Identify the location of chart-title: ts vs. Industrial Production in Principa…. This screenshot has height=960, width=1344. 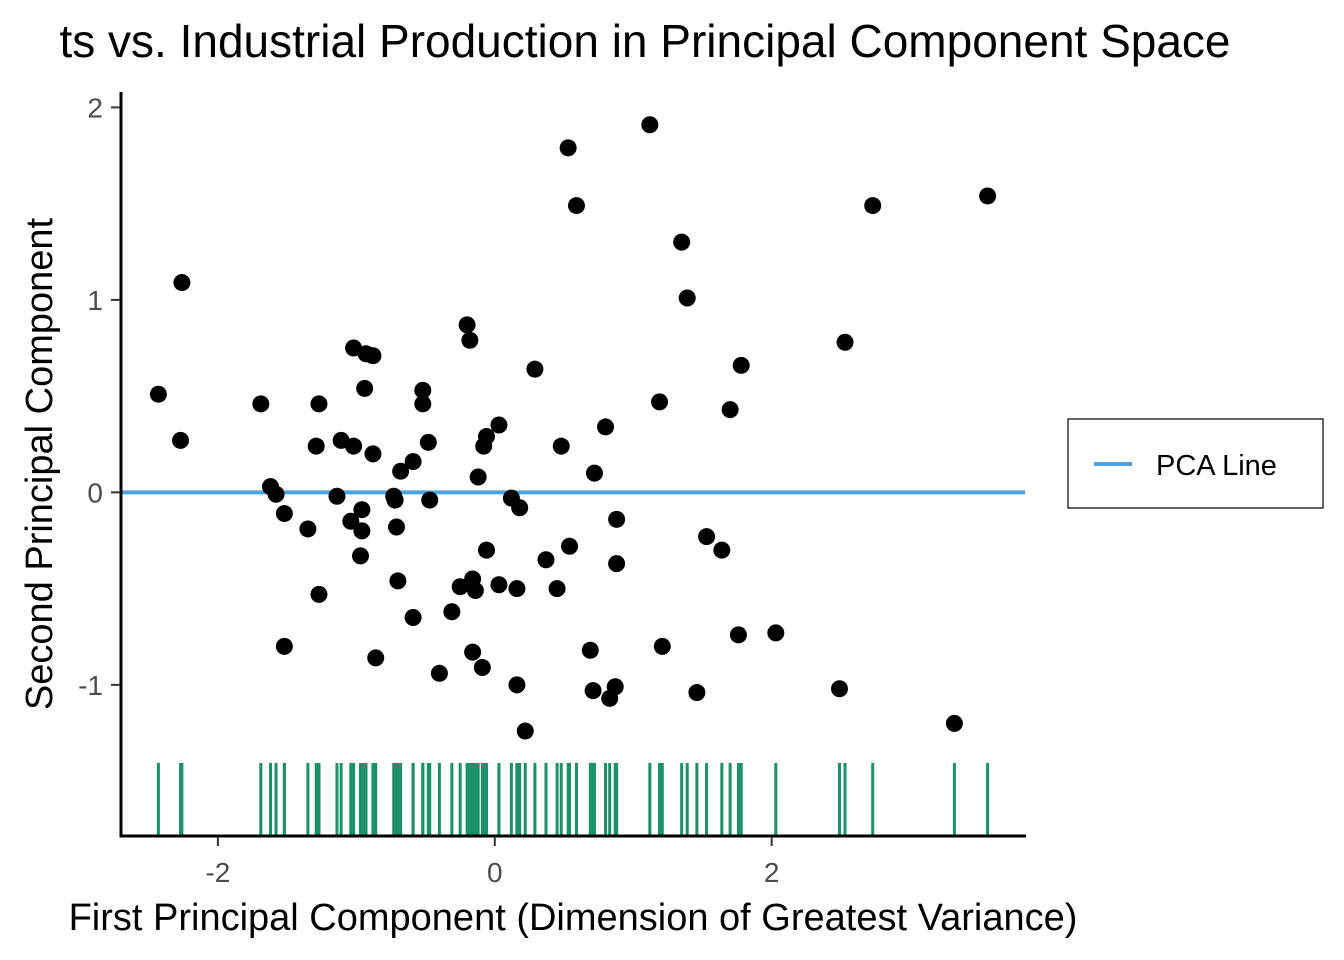
(644, 41).